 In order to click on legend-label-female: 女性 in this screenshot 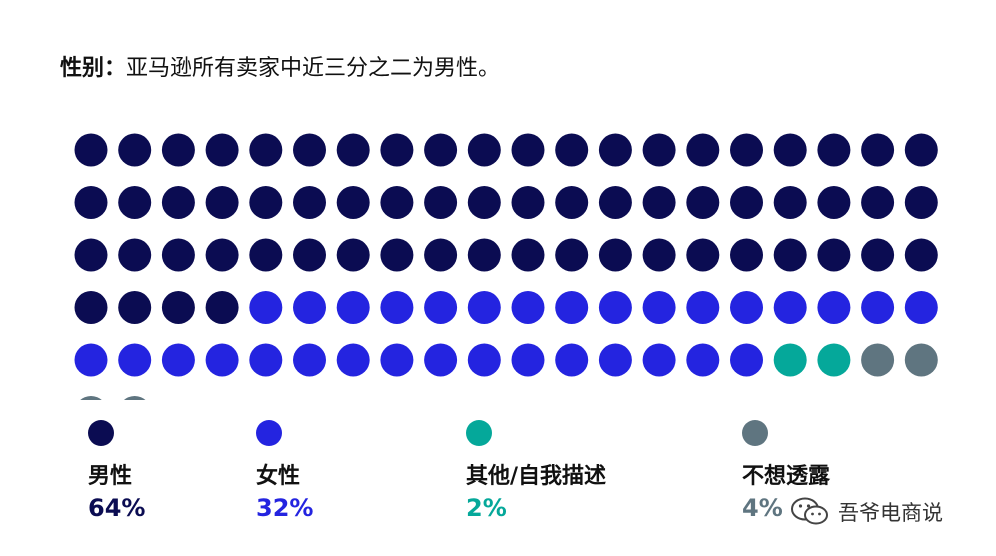, I will do `click(278, 476)`.